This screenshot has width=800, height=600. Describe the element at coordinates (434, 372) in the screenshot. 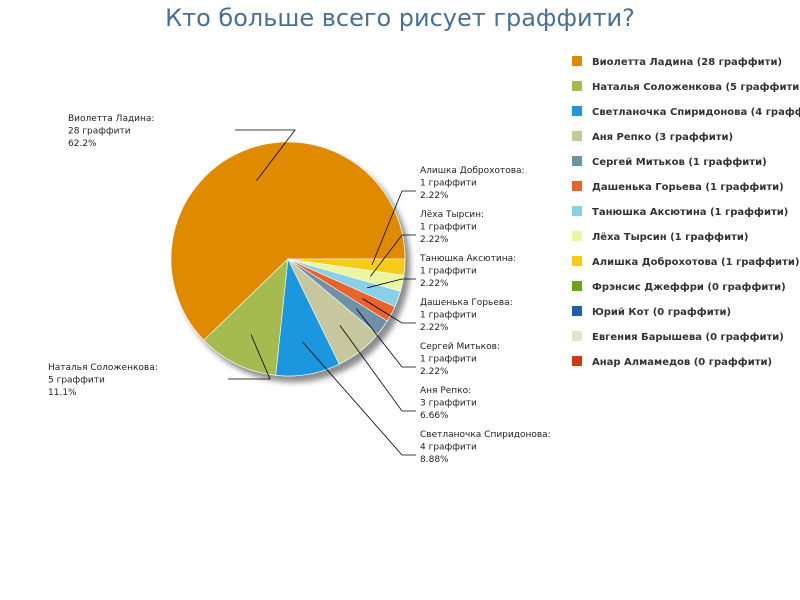

I see `callout-text-4-2: 2.22%` at that location.